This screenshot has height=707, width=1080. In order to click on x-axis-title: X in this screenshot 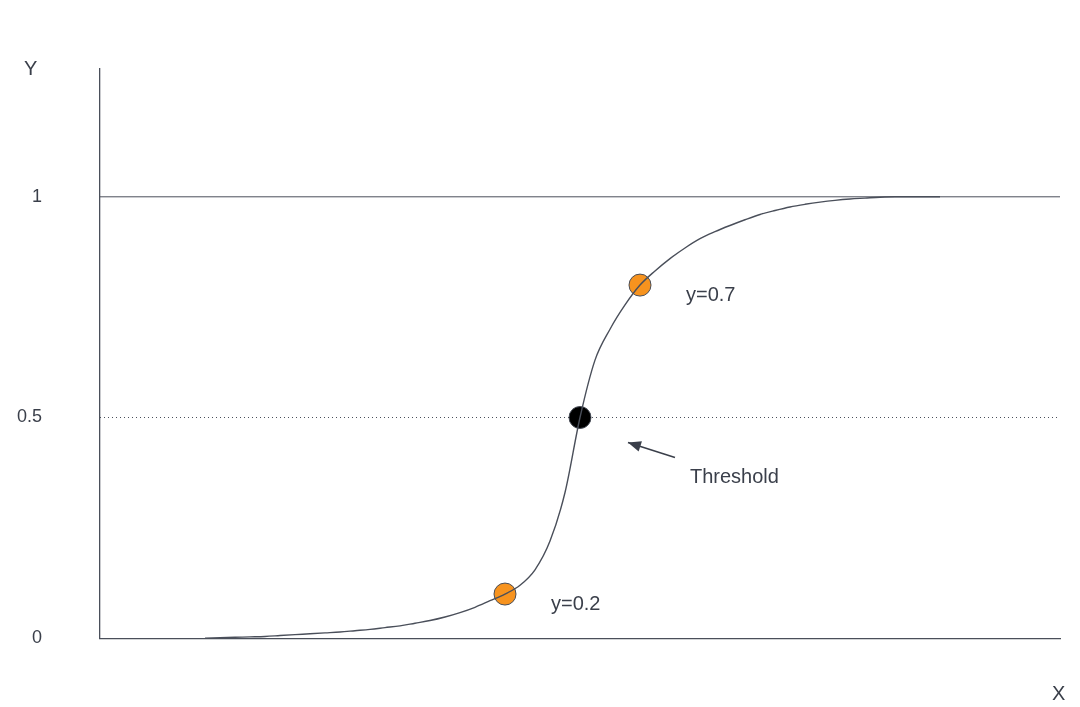, I will do `click(1059, 694)`.